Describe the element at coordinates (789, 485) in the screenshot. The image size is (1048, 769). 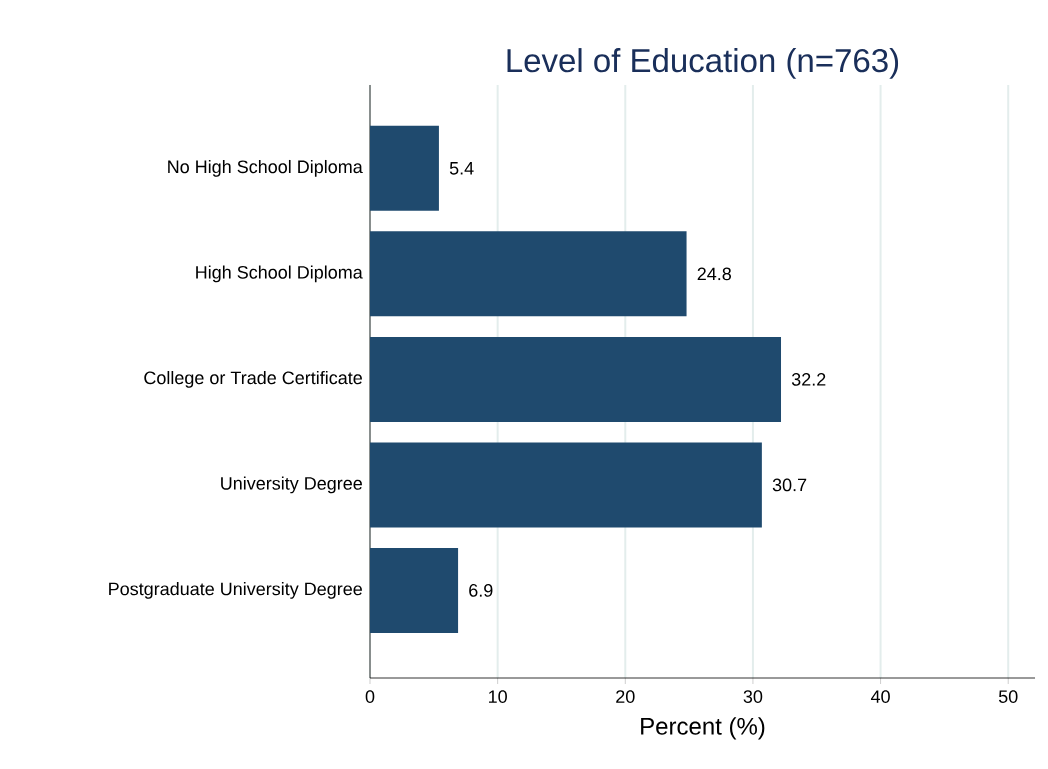
I see `data-label: 30.7` at that location.